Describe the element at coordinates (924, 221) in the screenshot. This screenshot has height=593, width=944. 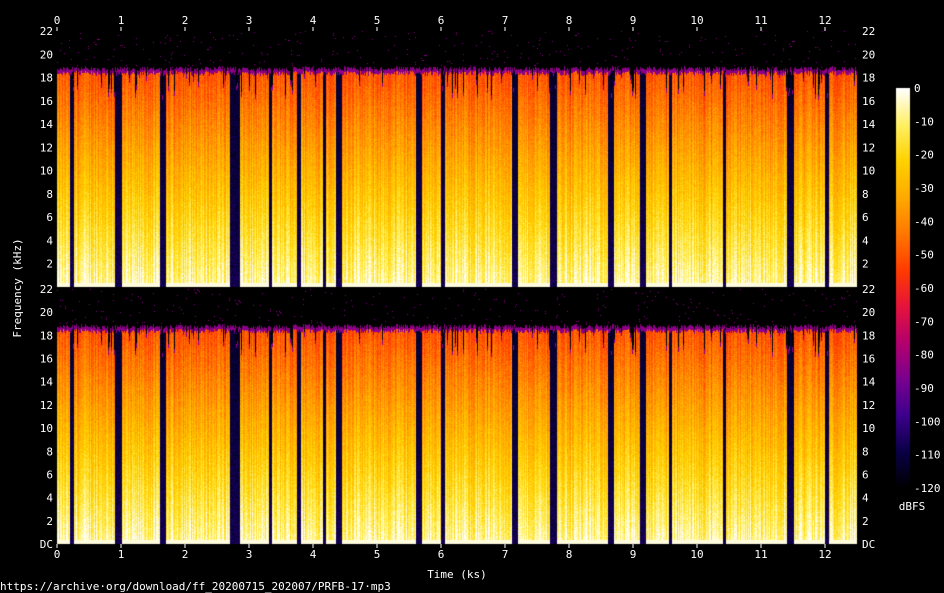
I see `colorbar-tick-label: -40` at that location.